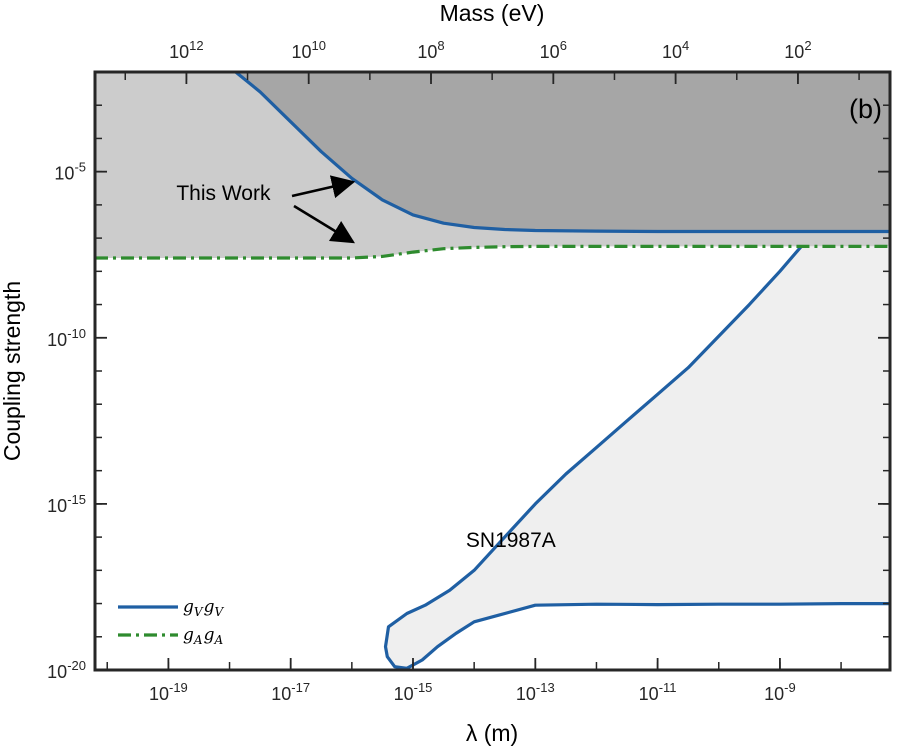  What do you see at coordinates (797, 50) in the screenshot?
I see `x2-tick-label: 10²` at bounding box center [797, 50].